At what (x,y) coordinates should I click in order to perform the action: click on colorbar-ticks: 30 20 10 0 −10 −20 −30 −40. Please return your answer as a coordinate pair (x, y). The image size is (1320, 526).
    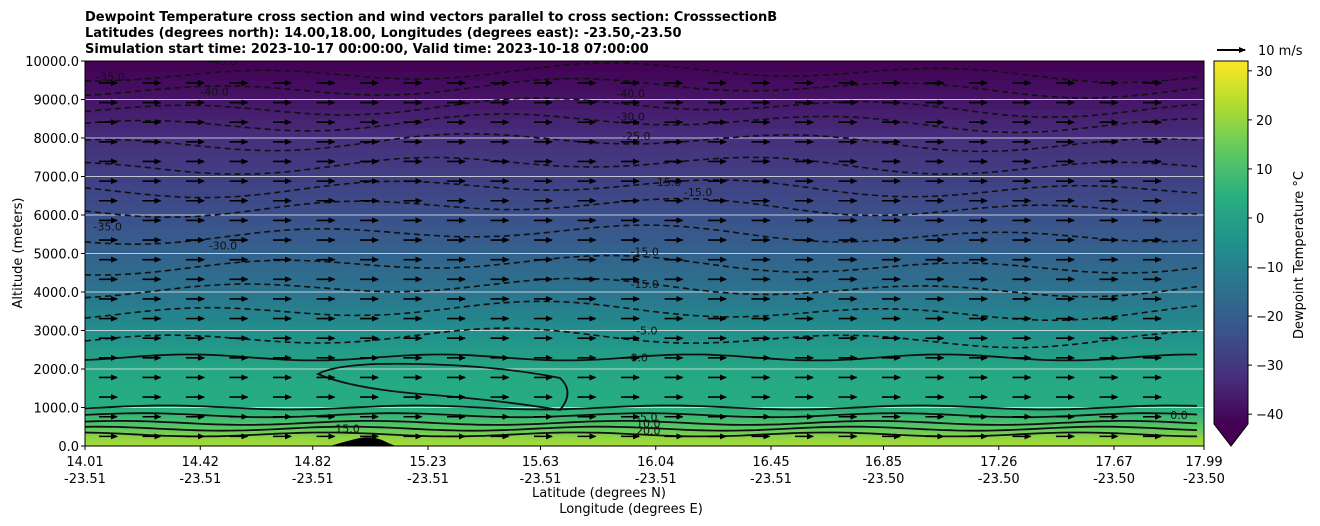
    Looking at the image, I should click on (1265, 244).